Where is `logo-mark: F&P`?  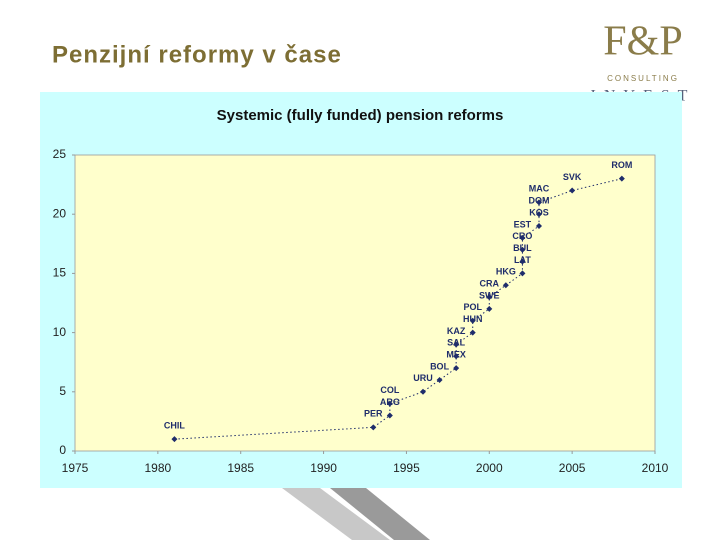
logo-mark: F&P is located at coordinates (642, 42).